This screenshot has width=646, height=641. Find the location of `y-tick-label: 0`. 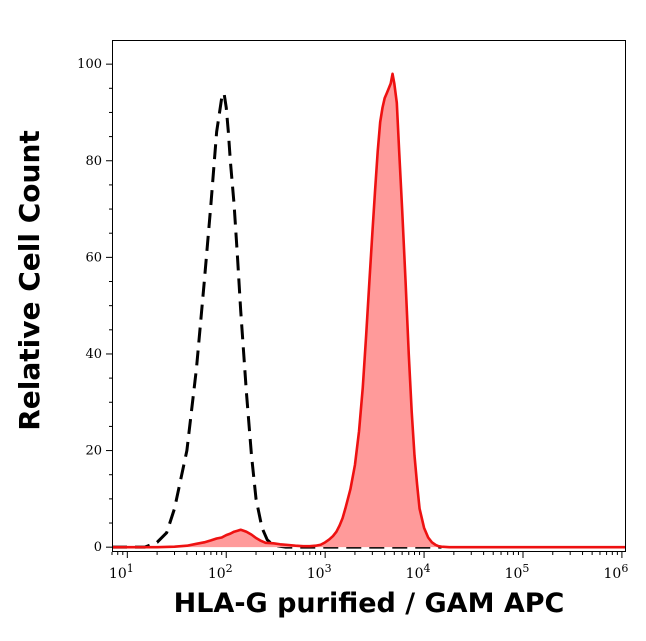

y-tick-label: 0 is located at coordinates (98, 547).